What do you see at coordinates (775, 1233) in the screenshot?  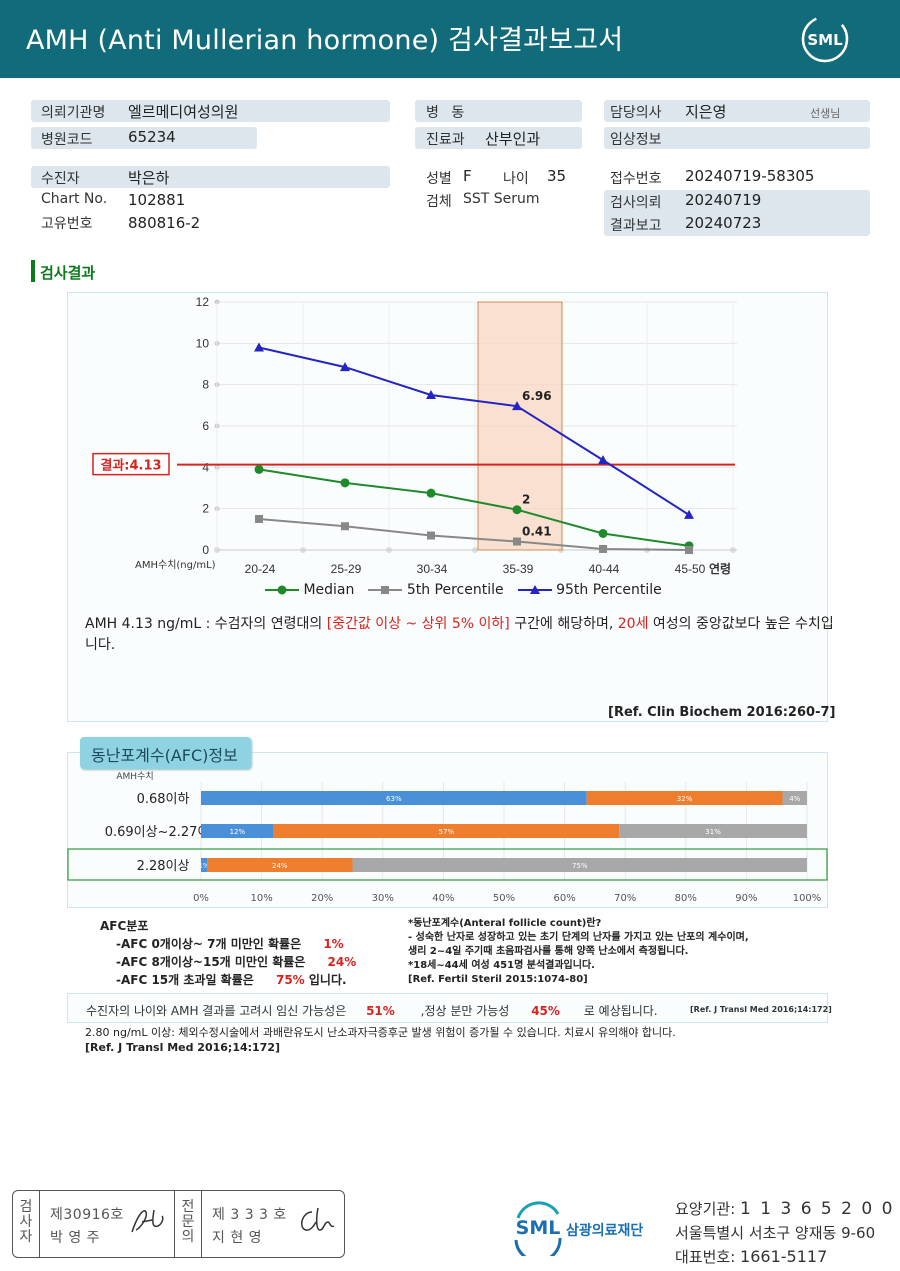 I see `footer-address: 서울특별시 서초구 양재동 9-60` at bounding box center [775, 1233].